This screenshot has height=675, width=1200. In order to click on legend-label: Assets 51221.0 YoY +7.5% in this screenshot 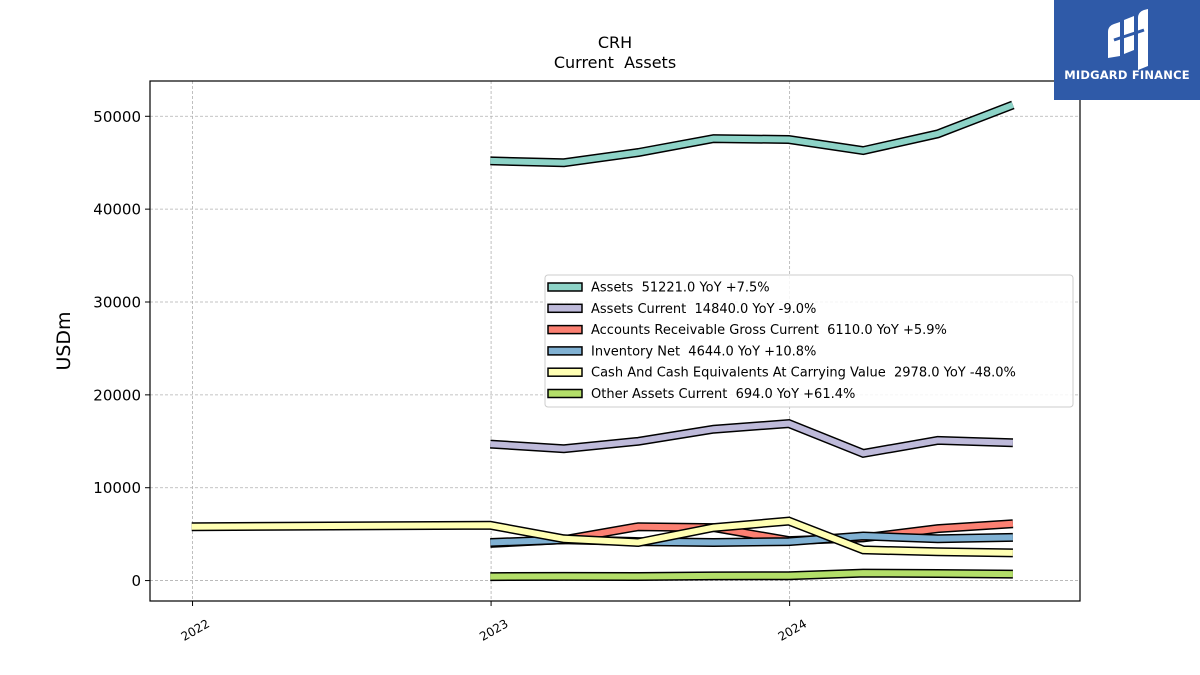, I will do `click(680, 288)`.